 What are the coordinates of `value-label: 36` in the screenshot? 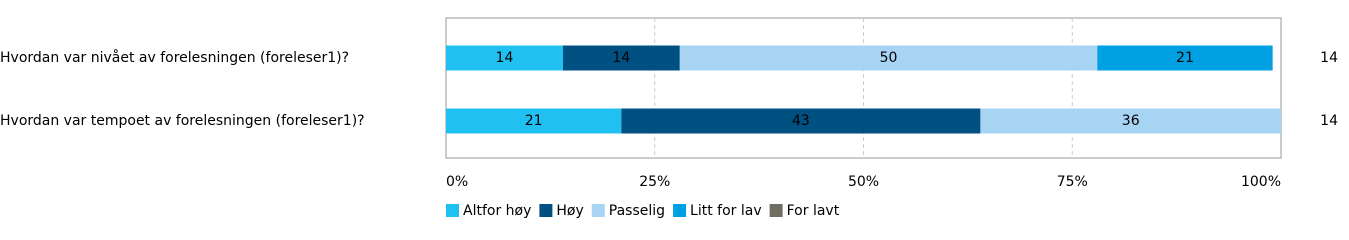 It's located at (1131, 121).